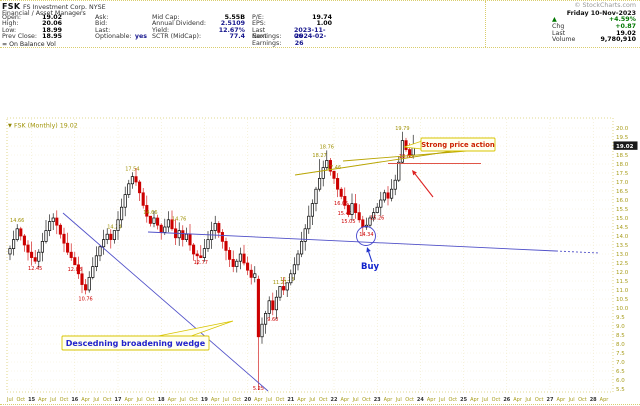 This screenshot has height=406, width=640. I want to click on y-axis-label: 12.0, so click(622, 273).